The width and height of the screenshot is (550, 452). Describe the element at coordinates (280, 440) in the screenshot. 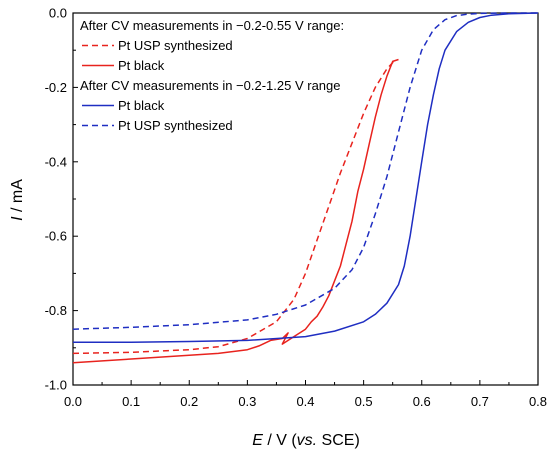

I see `x-axis-label-unit: / V (` at that location.